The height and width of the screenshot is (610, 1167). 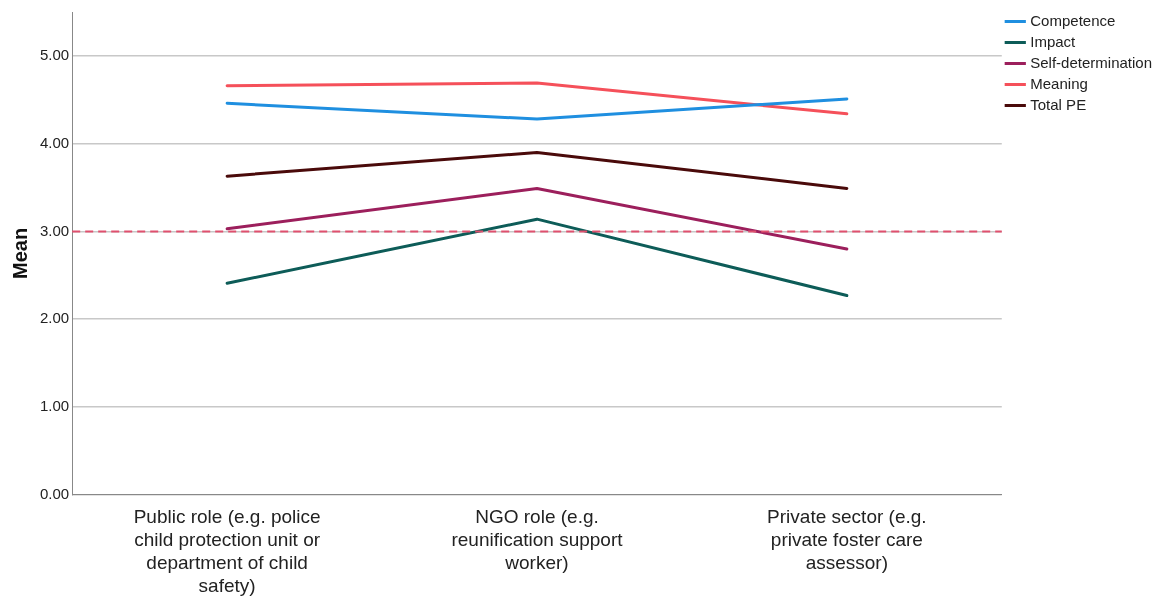 What do you see at coordinates (54, 406) in the screenshot?
I see `y-tick-label: 1.00` at bounding box center [54, 406].